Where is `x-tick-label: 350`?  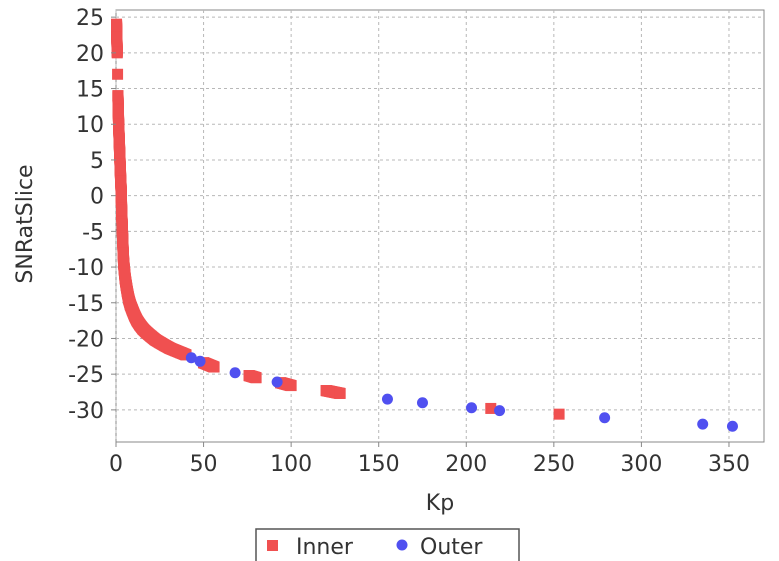 x-tick-label: 350 is located at coordinates (729, 464).